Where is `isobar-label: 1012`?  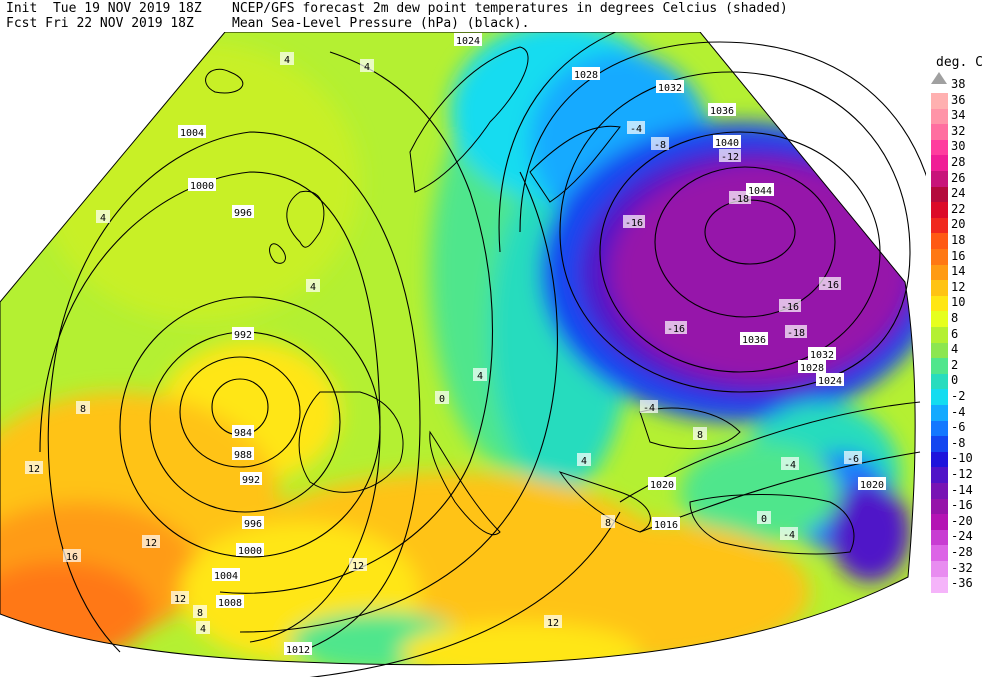
isobar-label: 1012 is located at coordinates (298, 650).